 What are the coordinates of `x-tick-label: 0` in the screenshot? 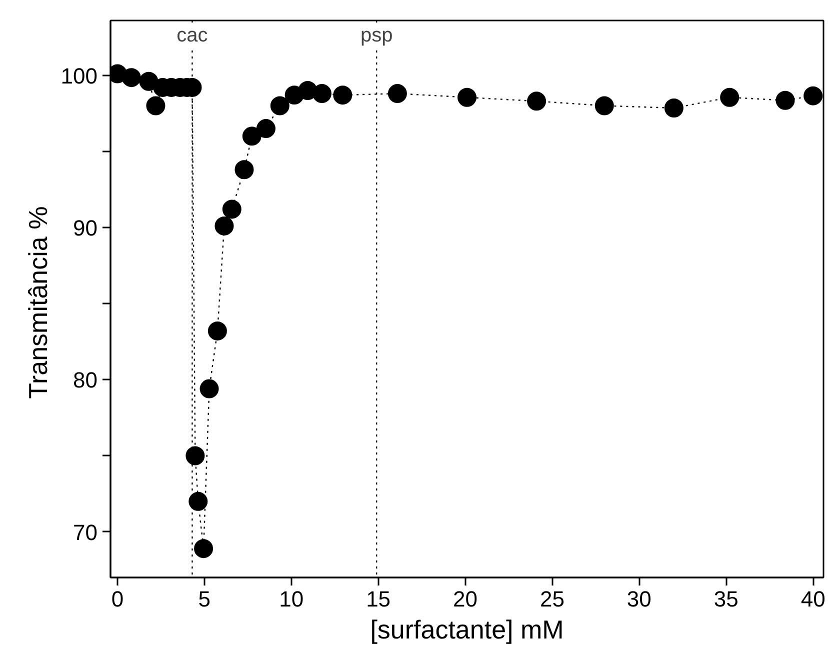 It's located at (117, 599).